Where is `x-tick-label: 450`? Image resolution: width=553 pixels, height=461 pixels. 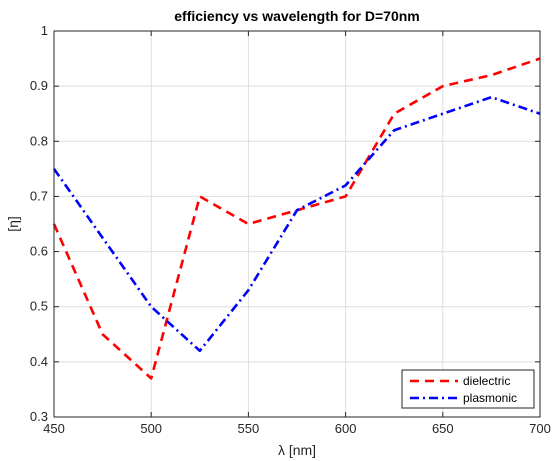
x-tick-label: 450 is located at coordinates (54, 428).